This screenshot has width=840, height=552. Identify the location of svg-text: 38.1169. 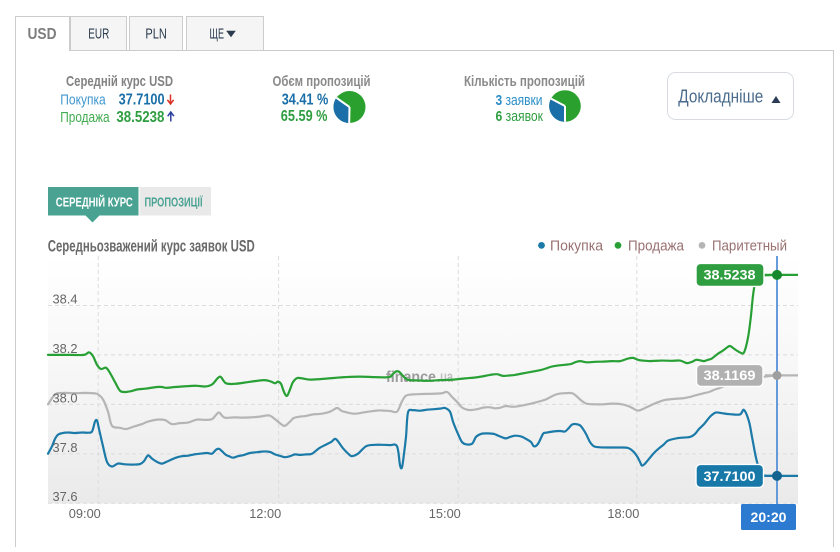
(730, 375).